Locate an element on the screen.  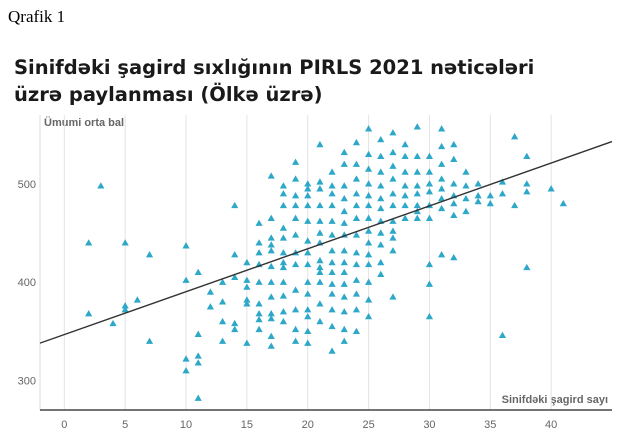
x-tick-label: 25 is located at coordinates (368, 425).